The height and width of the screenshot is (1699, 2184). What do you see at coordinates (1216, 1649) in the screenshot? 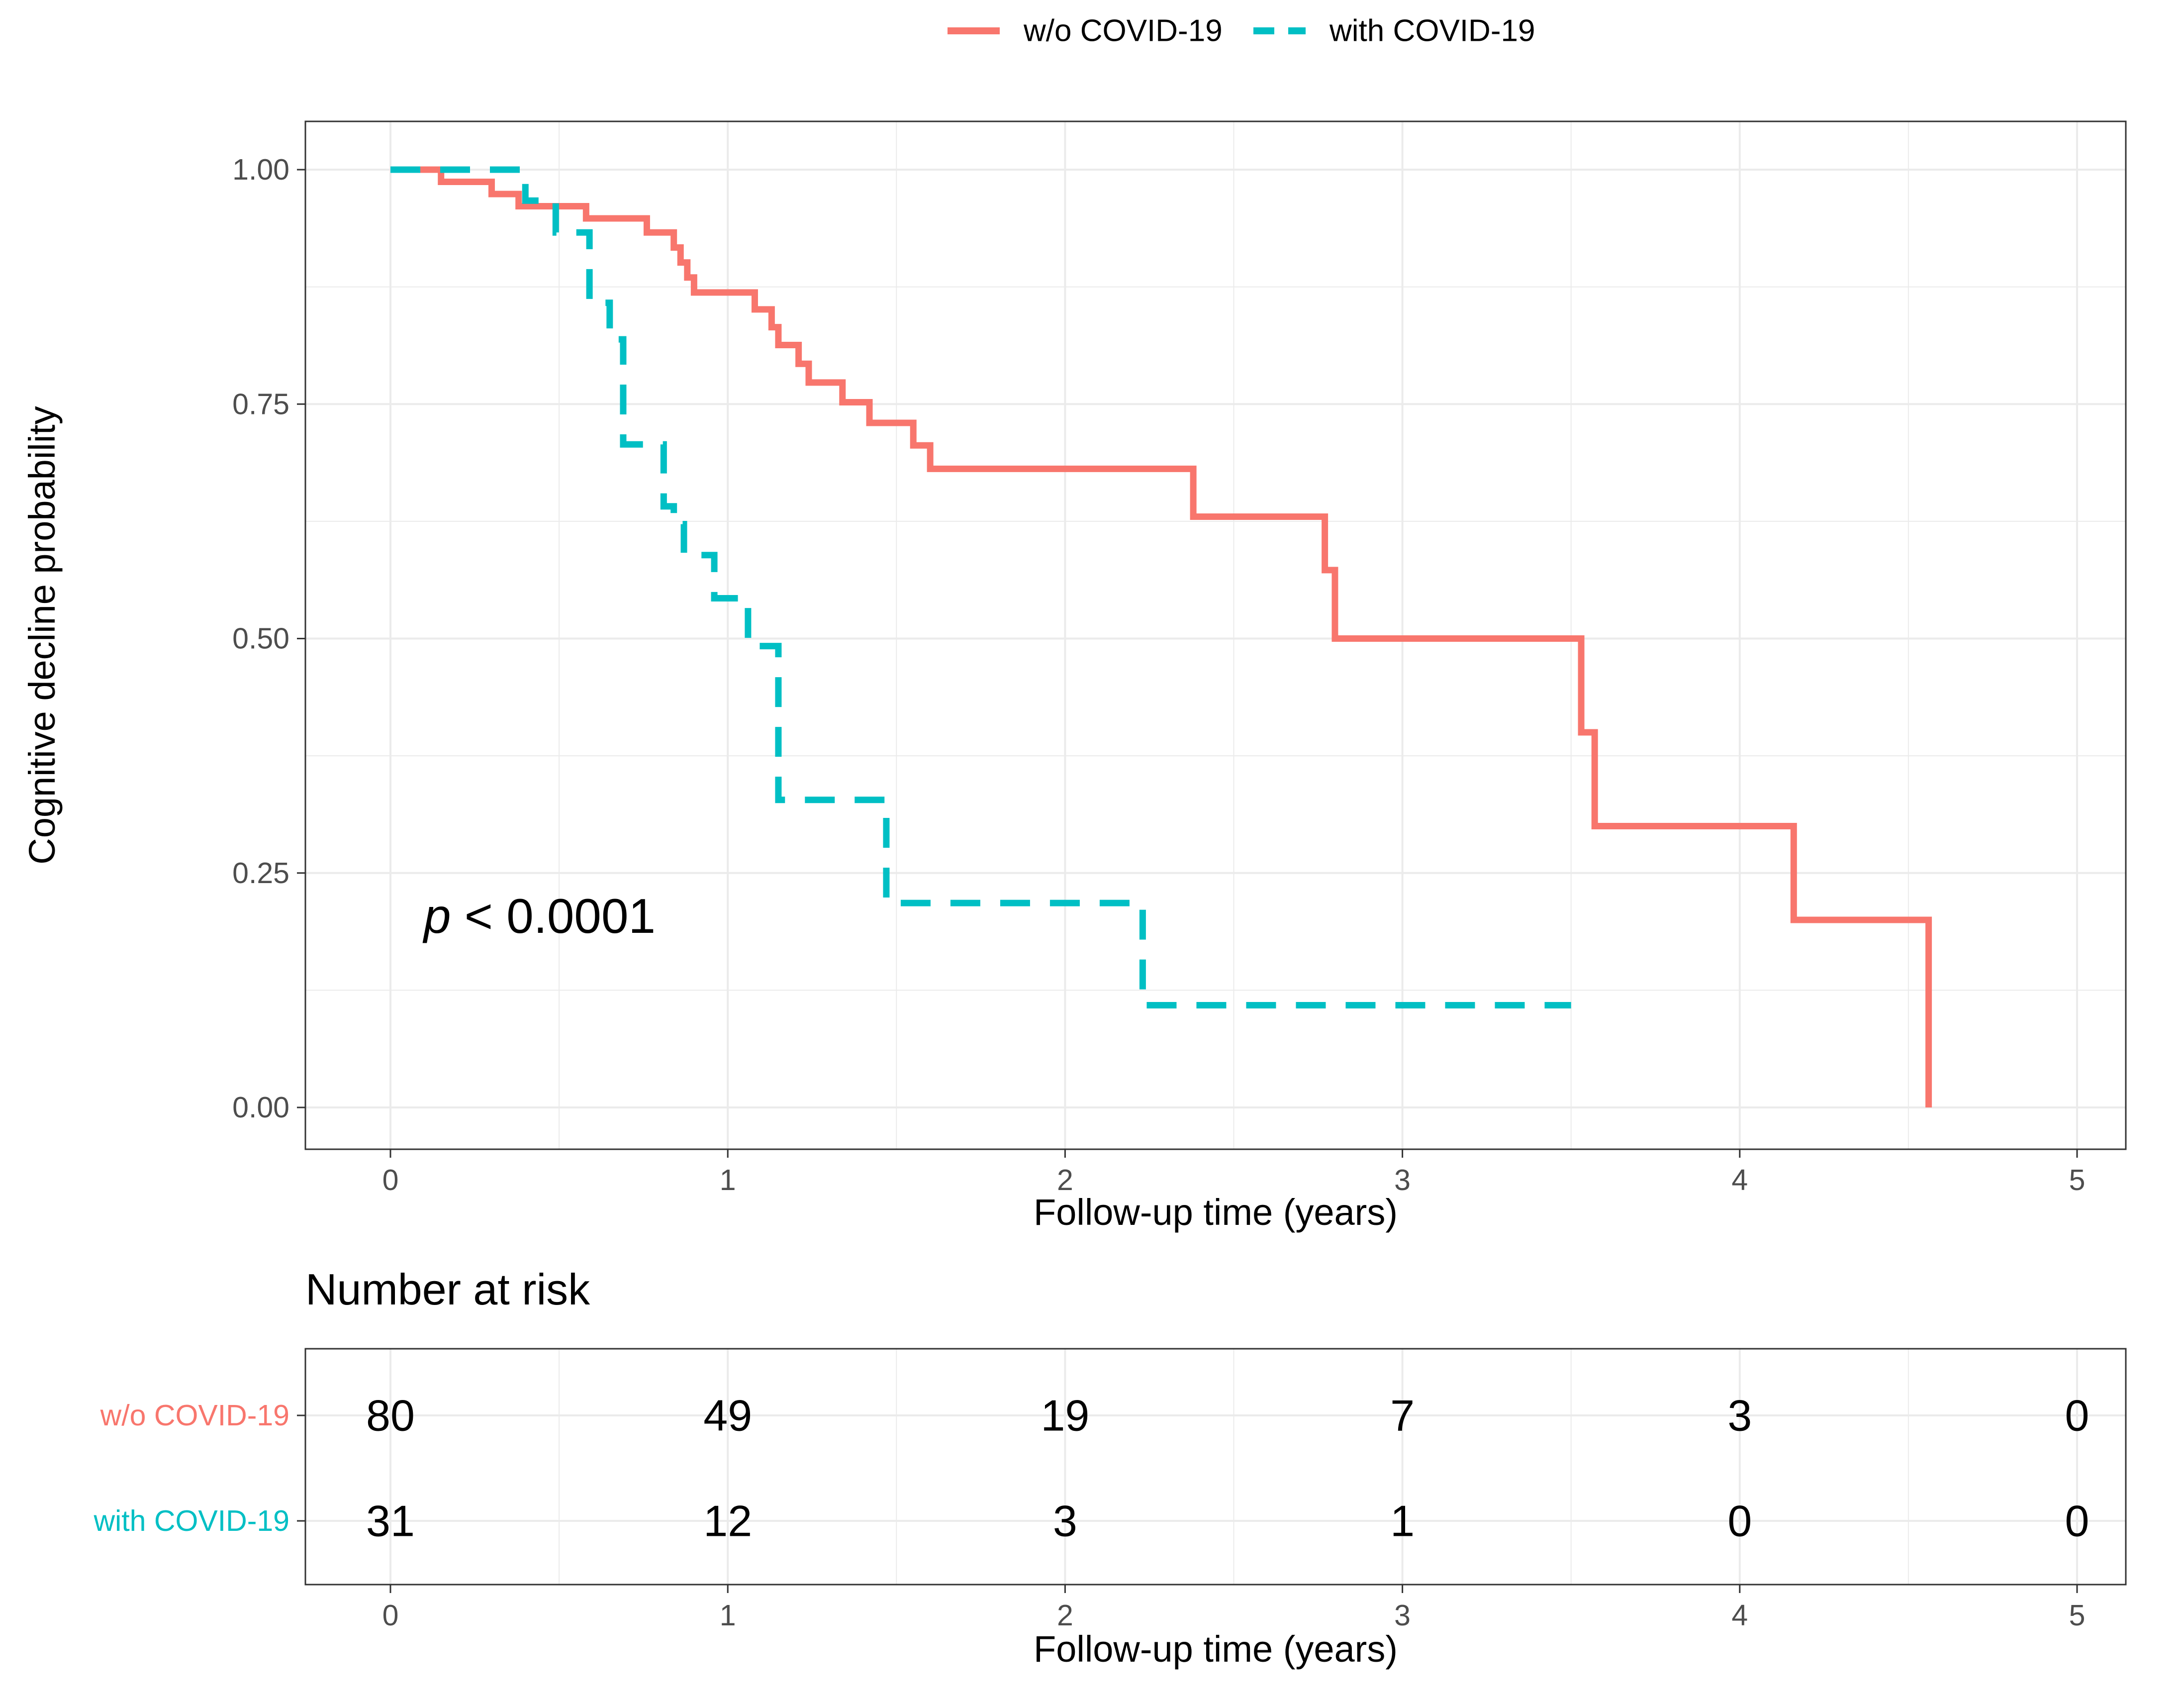
I see `risk-x-axis-title: Follow-up time (years)` at bounding box center [1216, 1649].